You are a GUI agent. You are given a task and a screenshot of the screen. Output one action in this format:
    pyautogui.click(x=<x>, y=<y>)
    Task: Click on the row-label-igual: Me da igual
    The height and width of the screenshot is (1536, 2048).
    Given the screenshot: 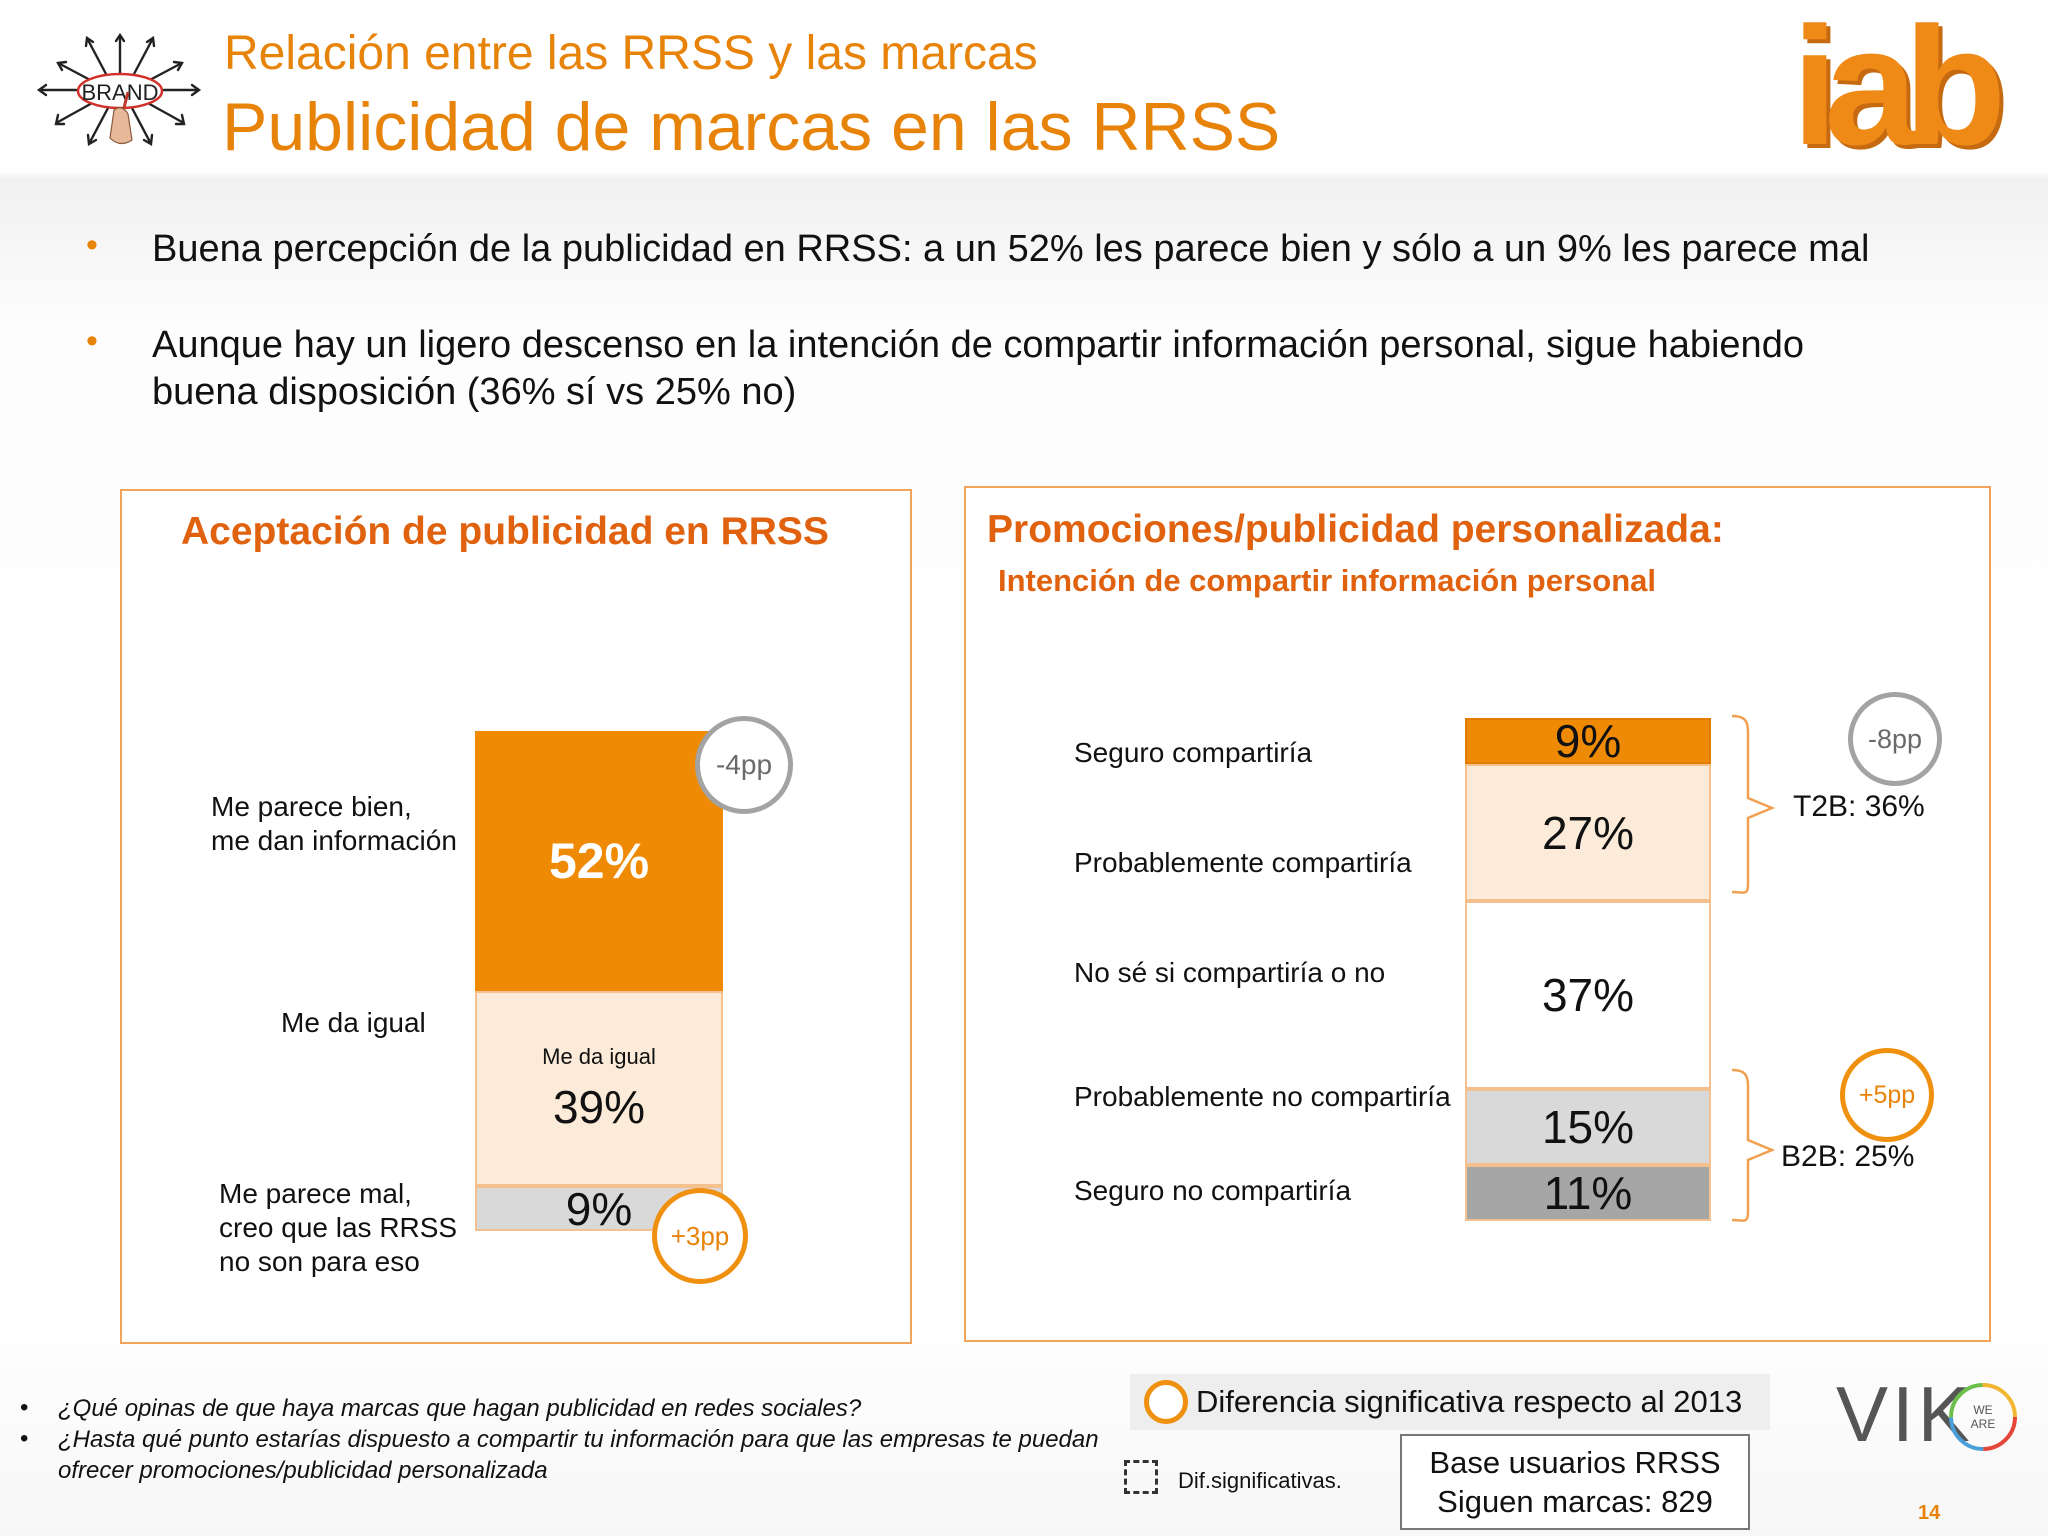 What is the action you would take?
    pyautogui.click(x=353, y=1022)
    